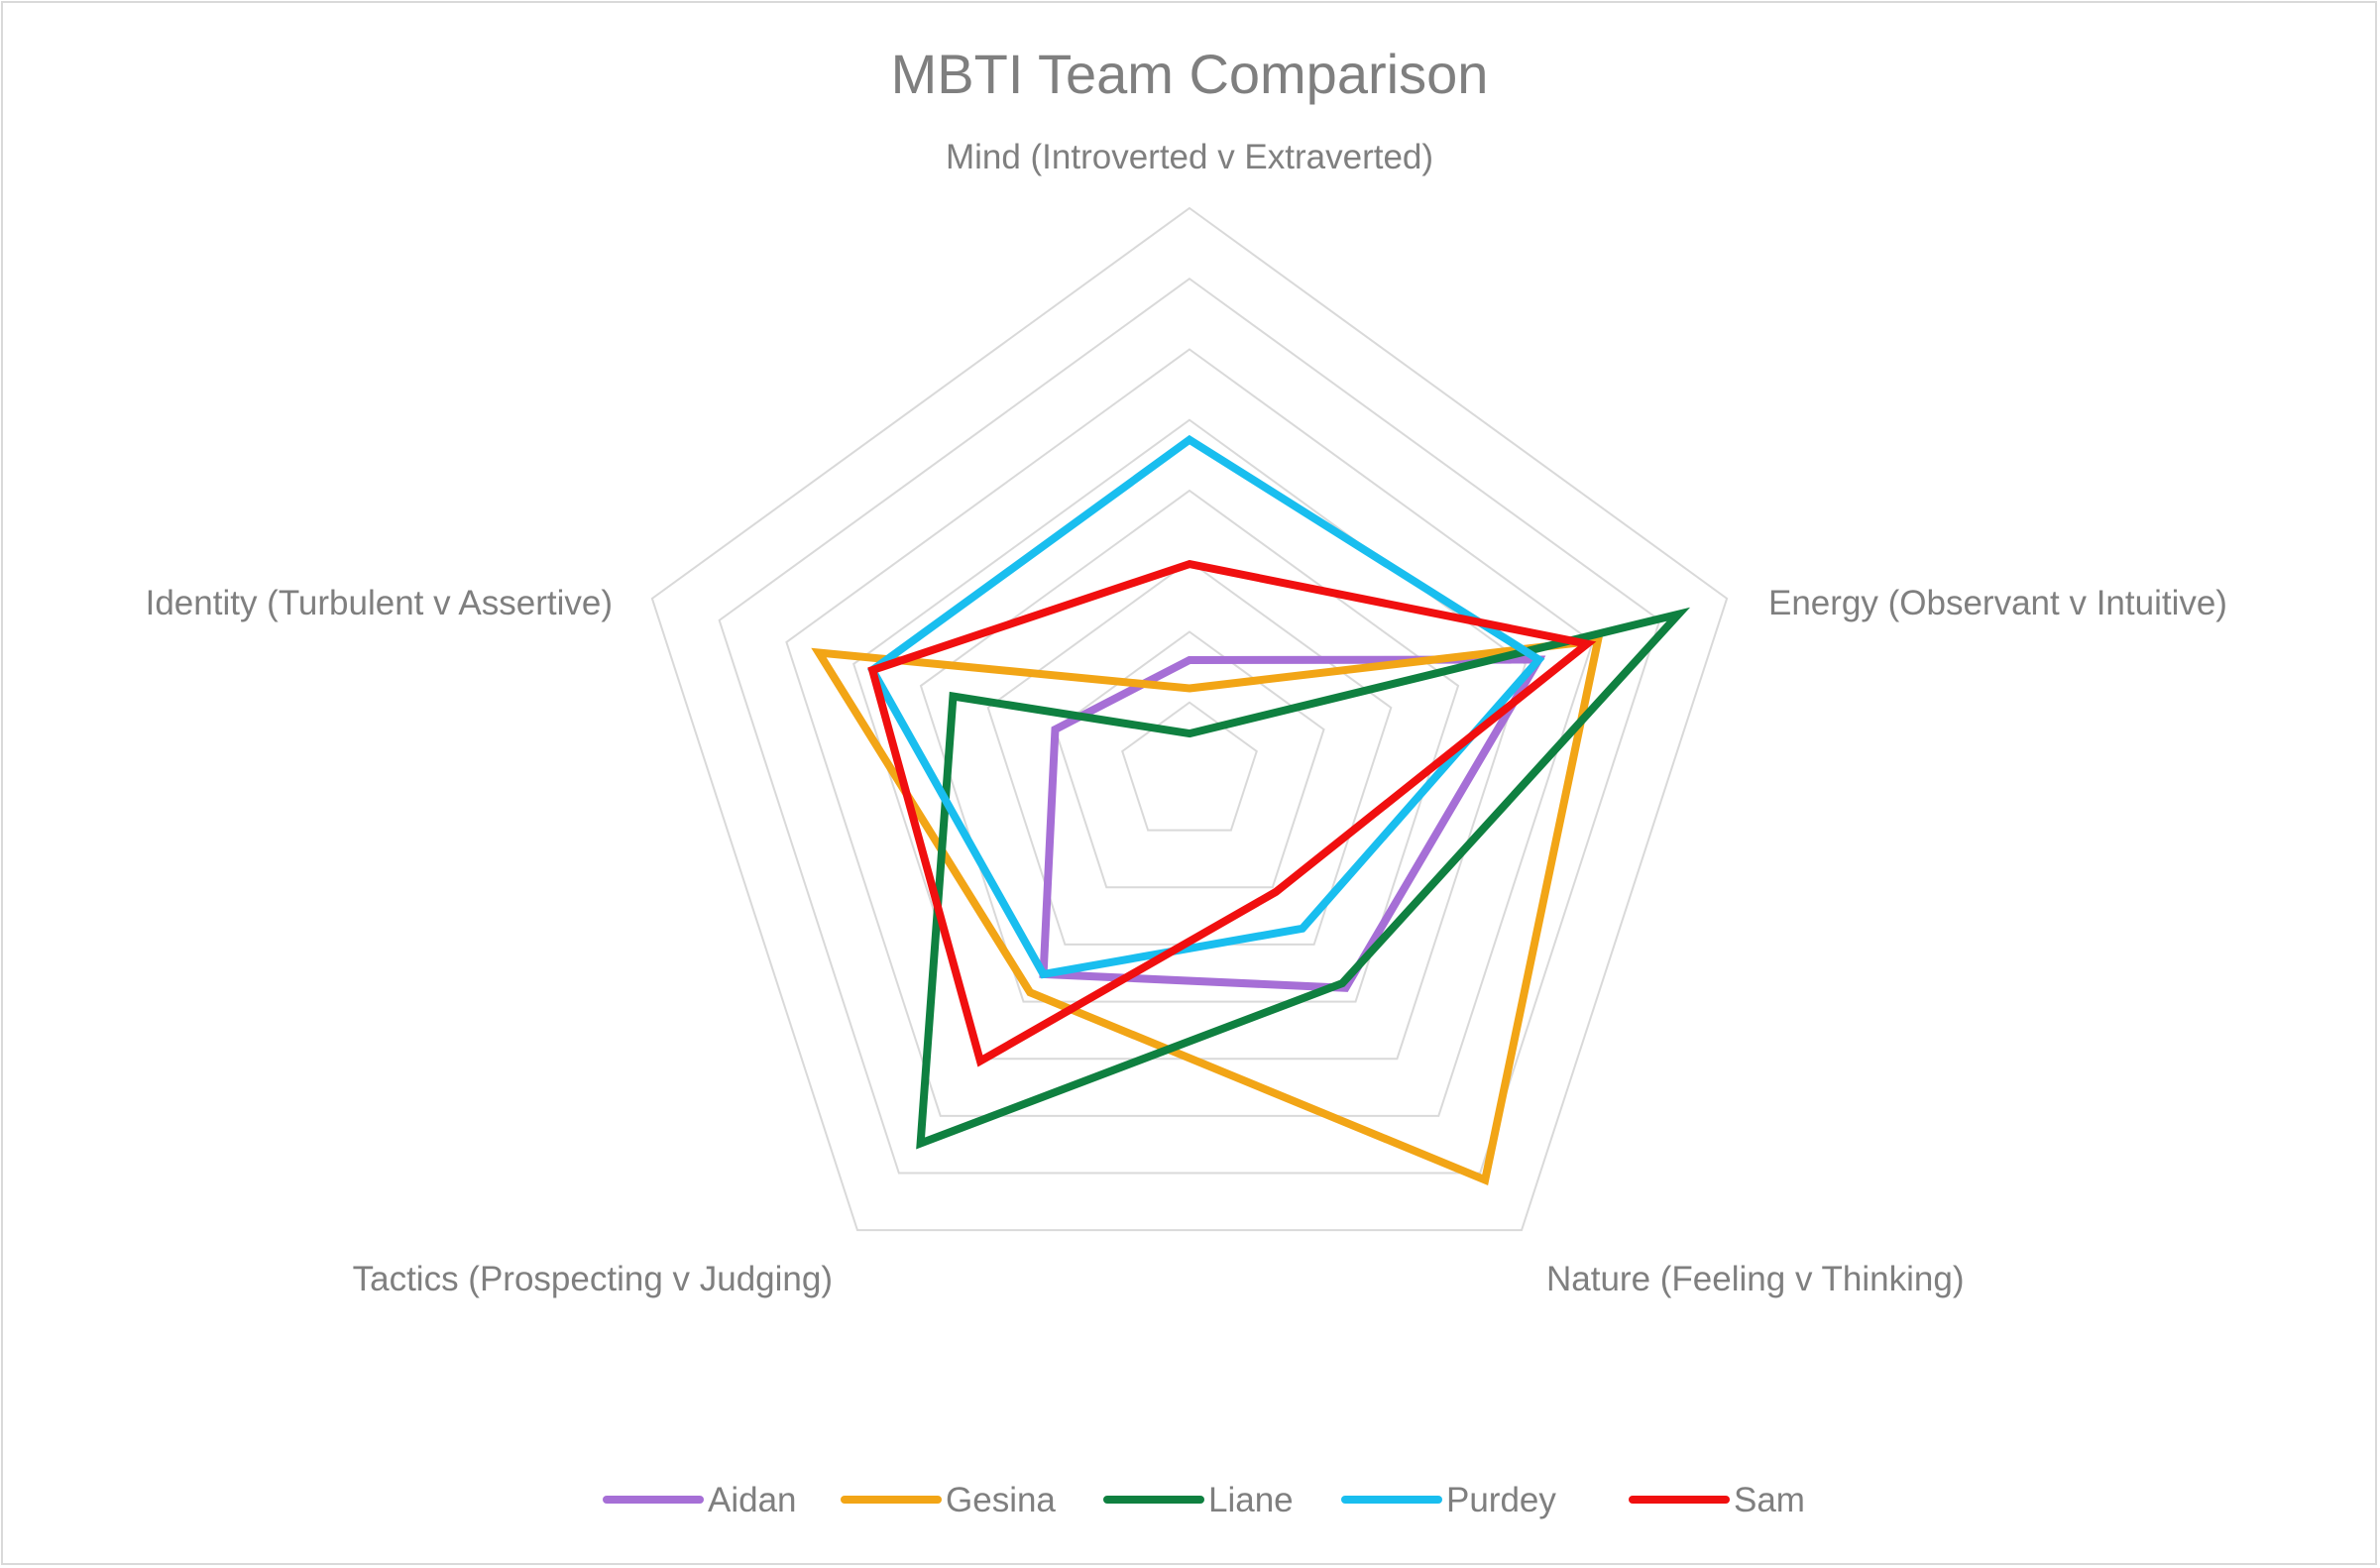 Image resolution: width=2380 pixels, height=1568 pixels. Describe the element at coordinates (1997, 603) in the screenshot. I see `axis-label-2: Energy (Observant v Intuitive)` at that location.